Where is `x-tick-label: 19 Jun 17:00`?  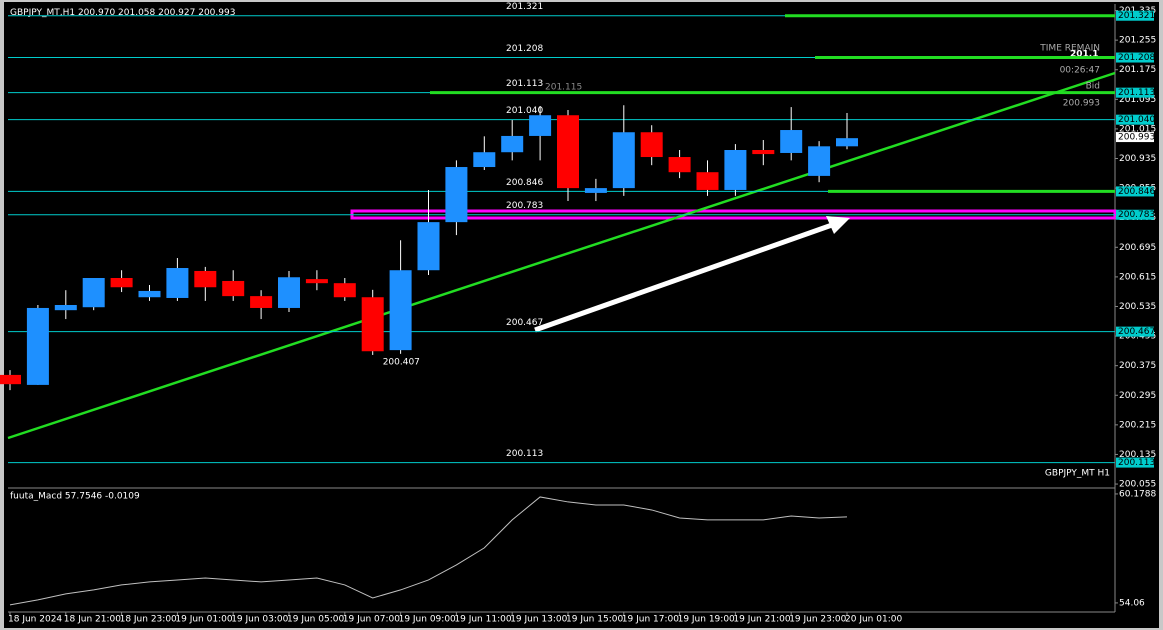
x-tick-label: 19 Jun 17:00 is located at coordinates (650, 620).